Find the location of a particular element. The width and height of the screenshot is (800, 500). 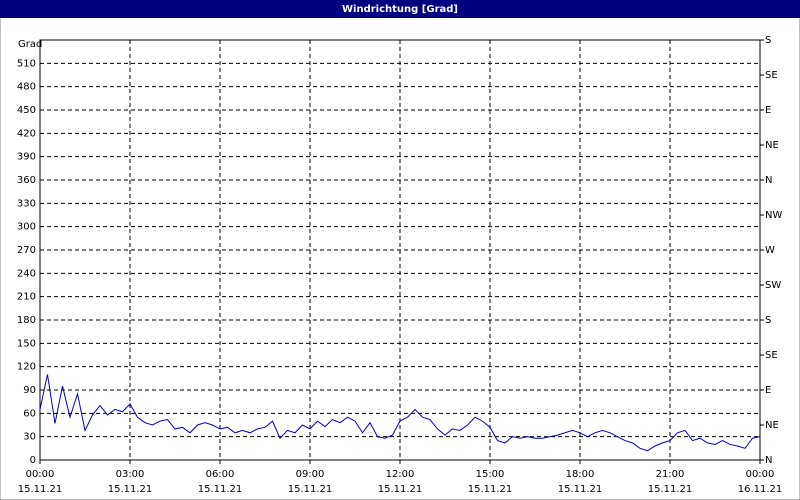

y-tick-label: 360 is located at coordinates (26, 180).